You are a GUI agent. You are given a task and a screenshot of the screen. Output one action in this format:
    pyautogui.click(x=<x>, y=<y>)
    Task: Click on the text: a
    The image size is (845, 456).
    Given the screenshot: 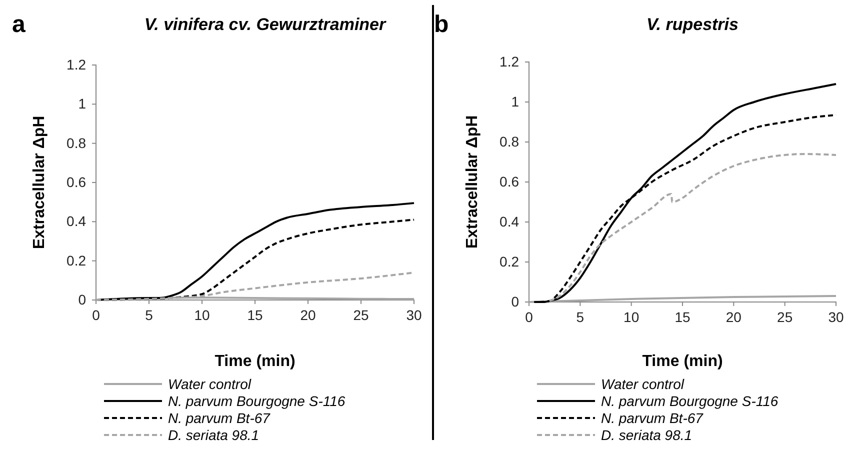 What is the action you would take?
    pyautogui.click(x=19, y=24)
    